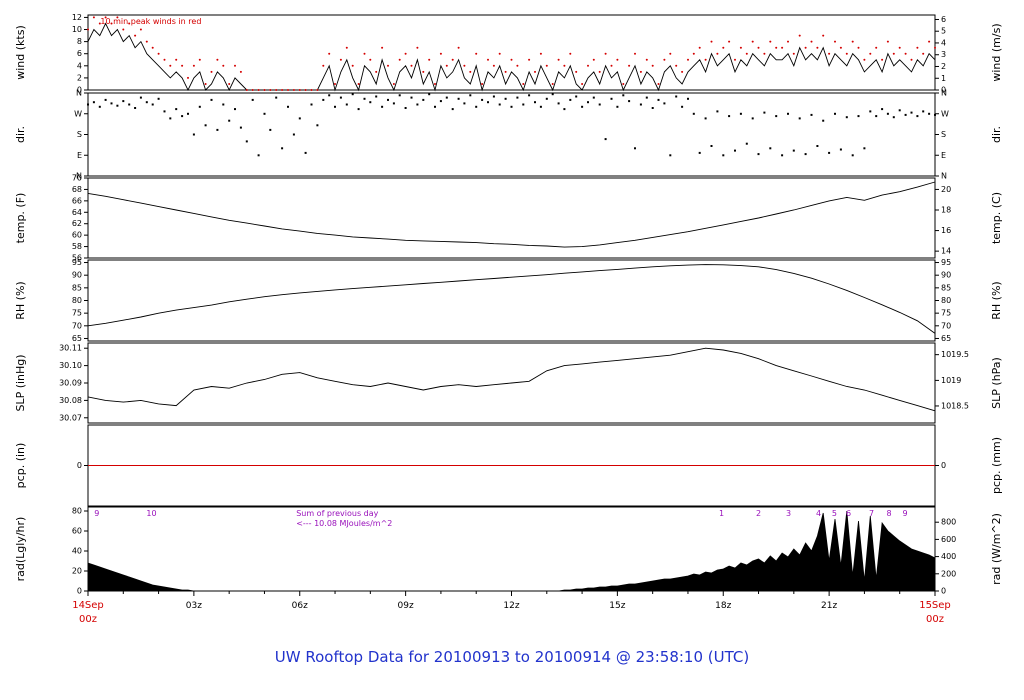  Describe the element at coordinates (79, 155) in the screenshot. I see `direction-ytick-label-left: E` at that location.